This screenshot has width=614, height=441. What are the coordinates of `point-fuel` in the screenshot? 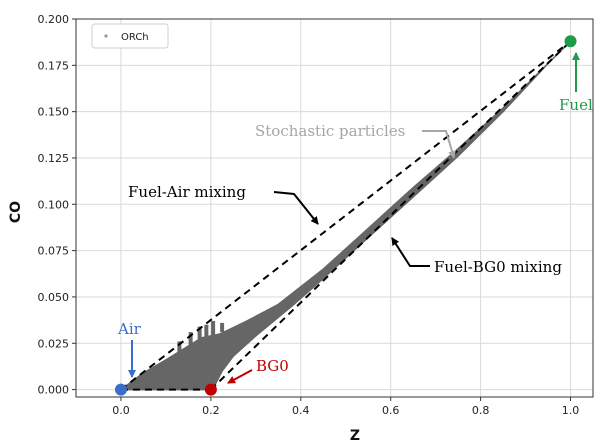 It's located at (570, 41).